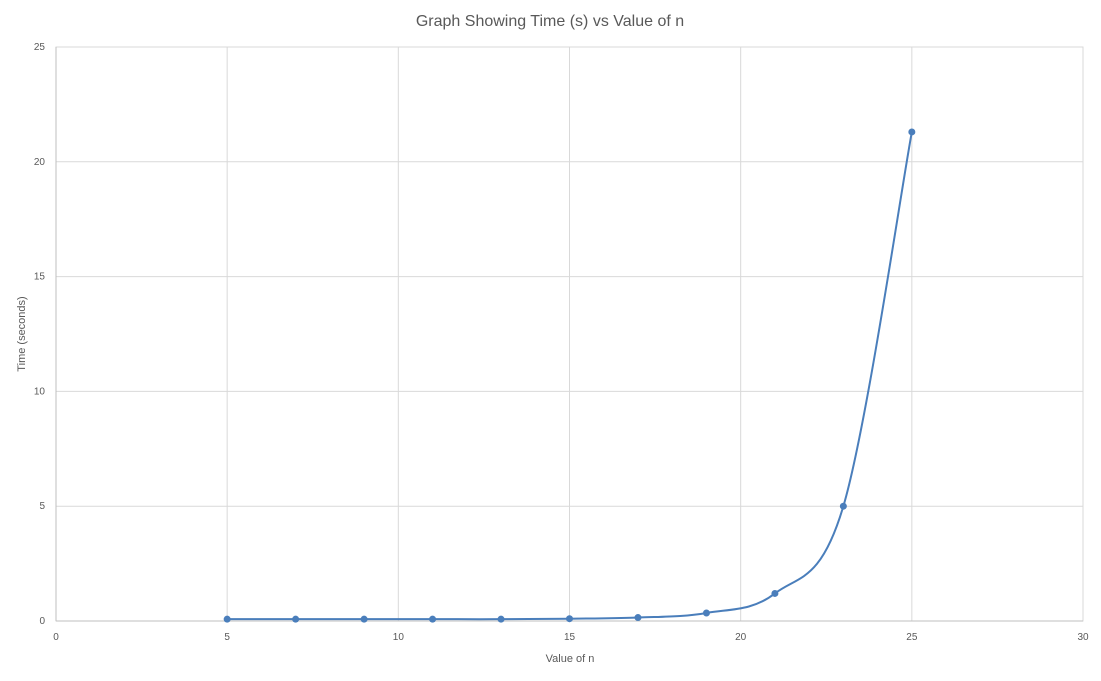 The image size is (1101, 681). What do you see at coordinates (1083, 637) in the screenshot?
I see `x-tick-label: 30` at bounding box center [1083, 637].